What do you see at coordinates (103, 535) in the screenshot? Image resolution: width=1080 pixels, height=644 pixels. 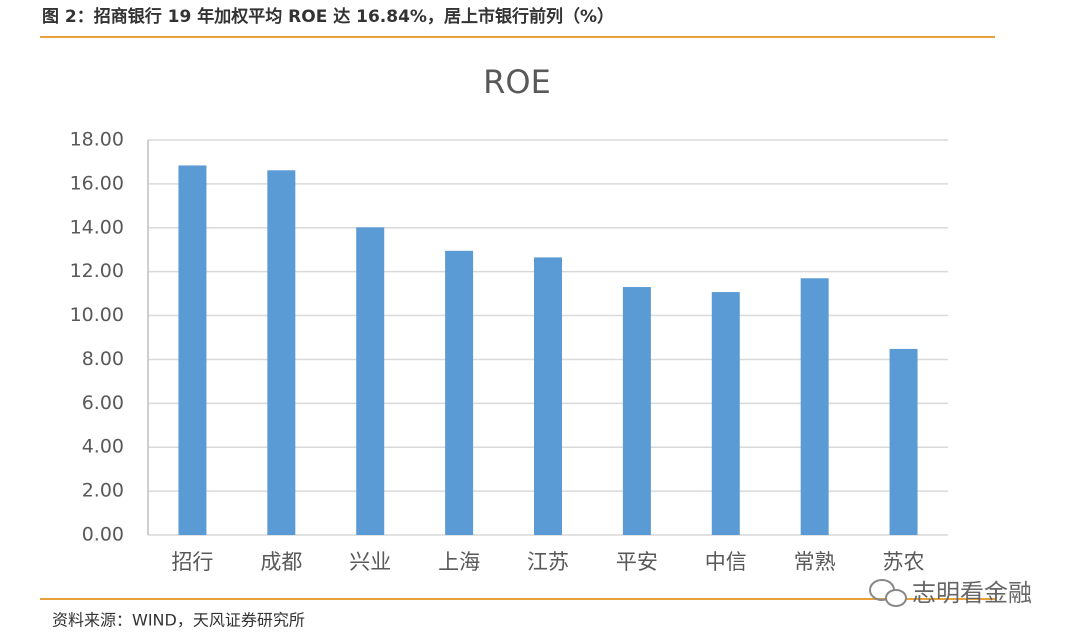 I see `y-tick-label: 0.00` at bounding box center [103, 535].